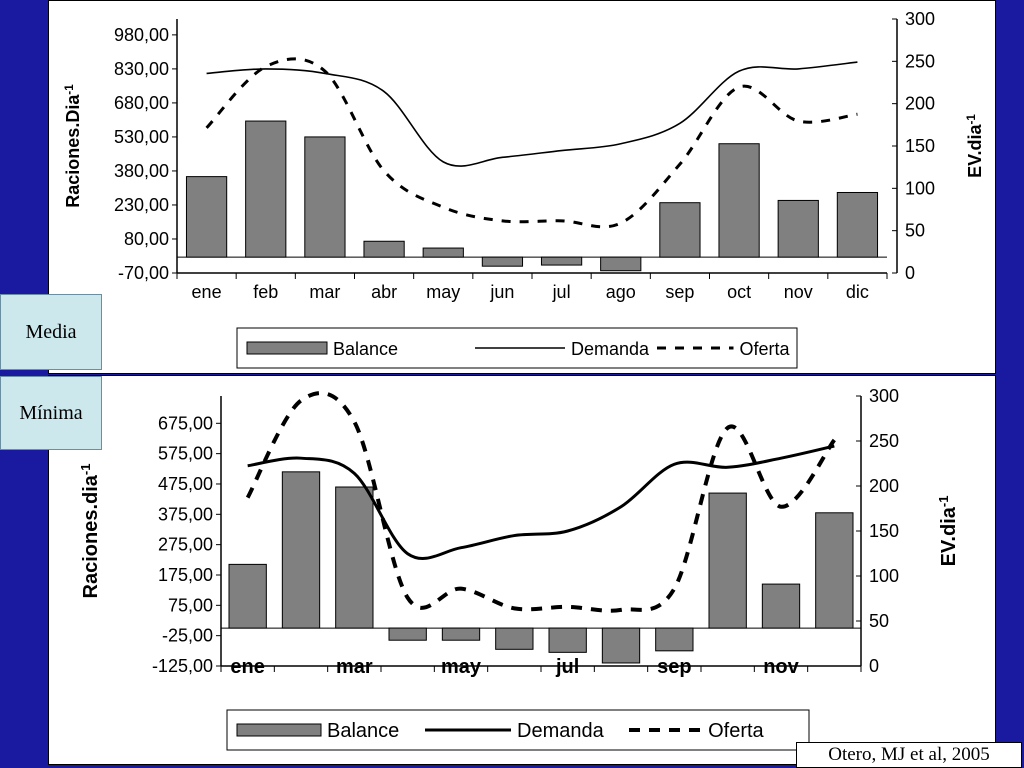 This screenshot has height=768, width=1024. What do you see at coordinates (141, 137) in the screenshot?
I see `y-tick-label: 530,00` at bounding box center [141, 137].